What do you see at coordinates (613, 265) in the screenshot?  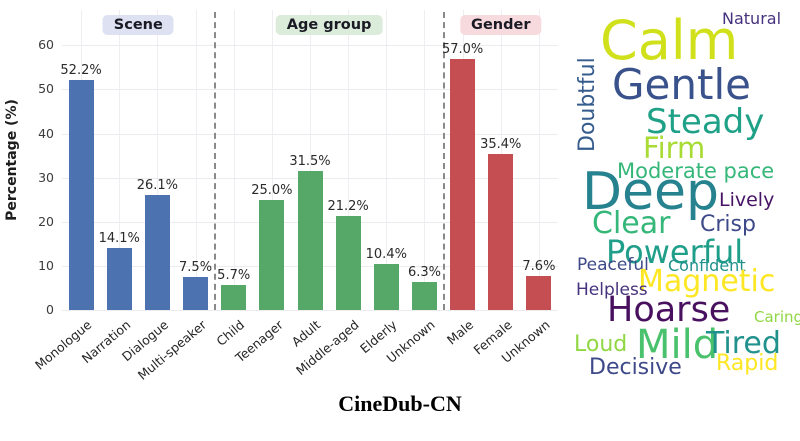 I see `wordcloud-word-peaceful: Peaceful` at bounding box center [613, 265].